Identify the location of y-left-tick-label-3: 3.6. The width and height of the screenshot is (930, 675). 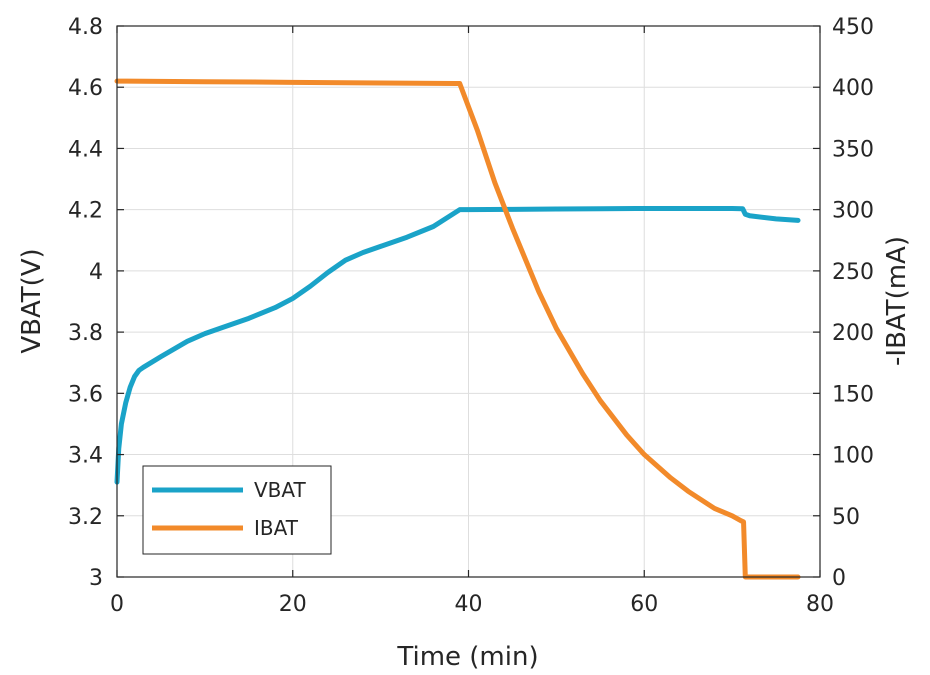
(85, 394).